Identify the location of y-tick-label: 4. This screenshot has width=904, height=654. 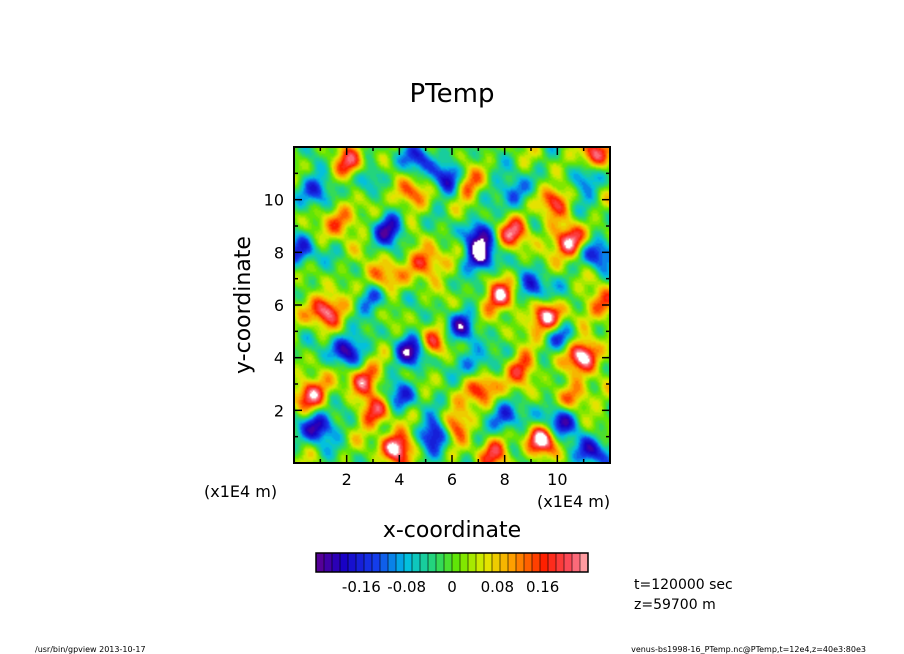
(279, 358).